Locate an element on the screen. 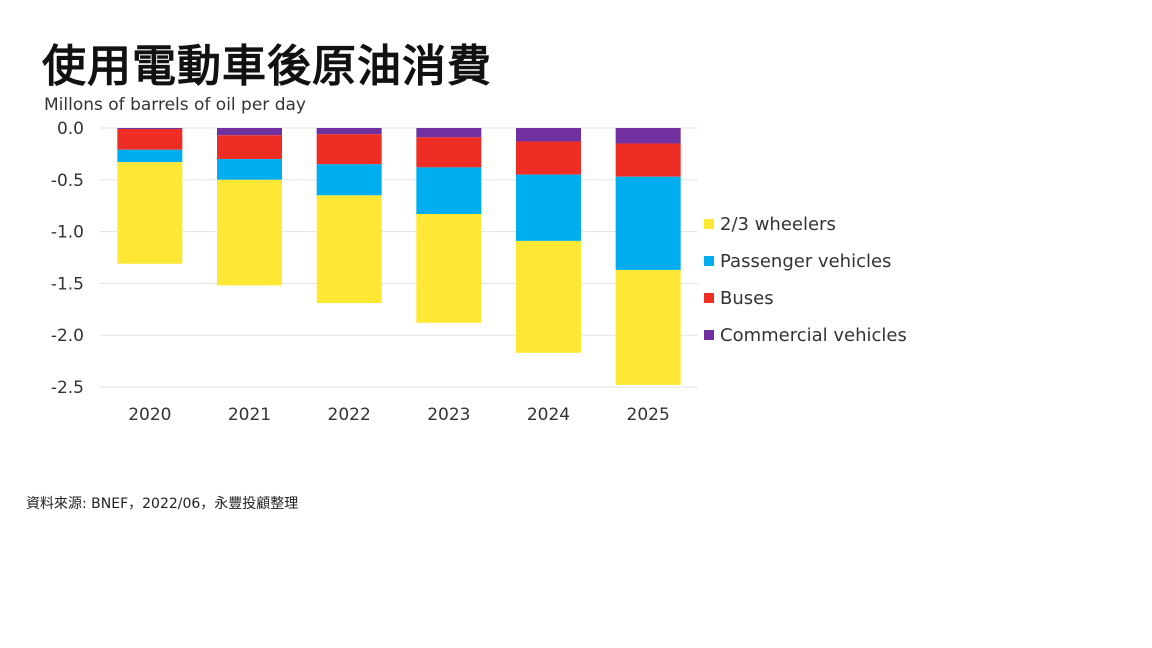 The width and height of the screenshot is (1152, 648). x-tick-label: 2022 is located at coordinates (349, 415).